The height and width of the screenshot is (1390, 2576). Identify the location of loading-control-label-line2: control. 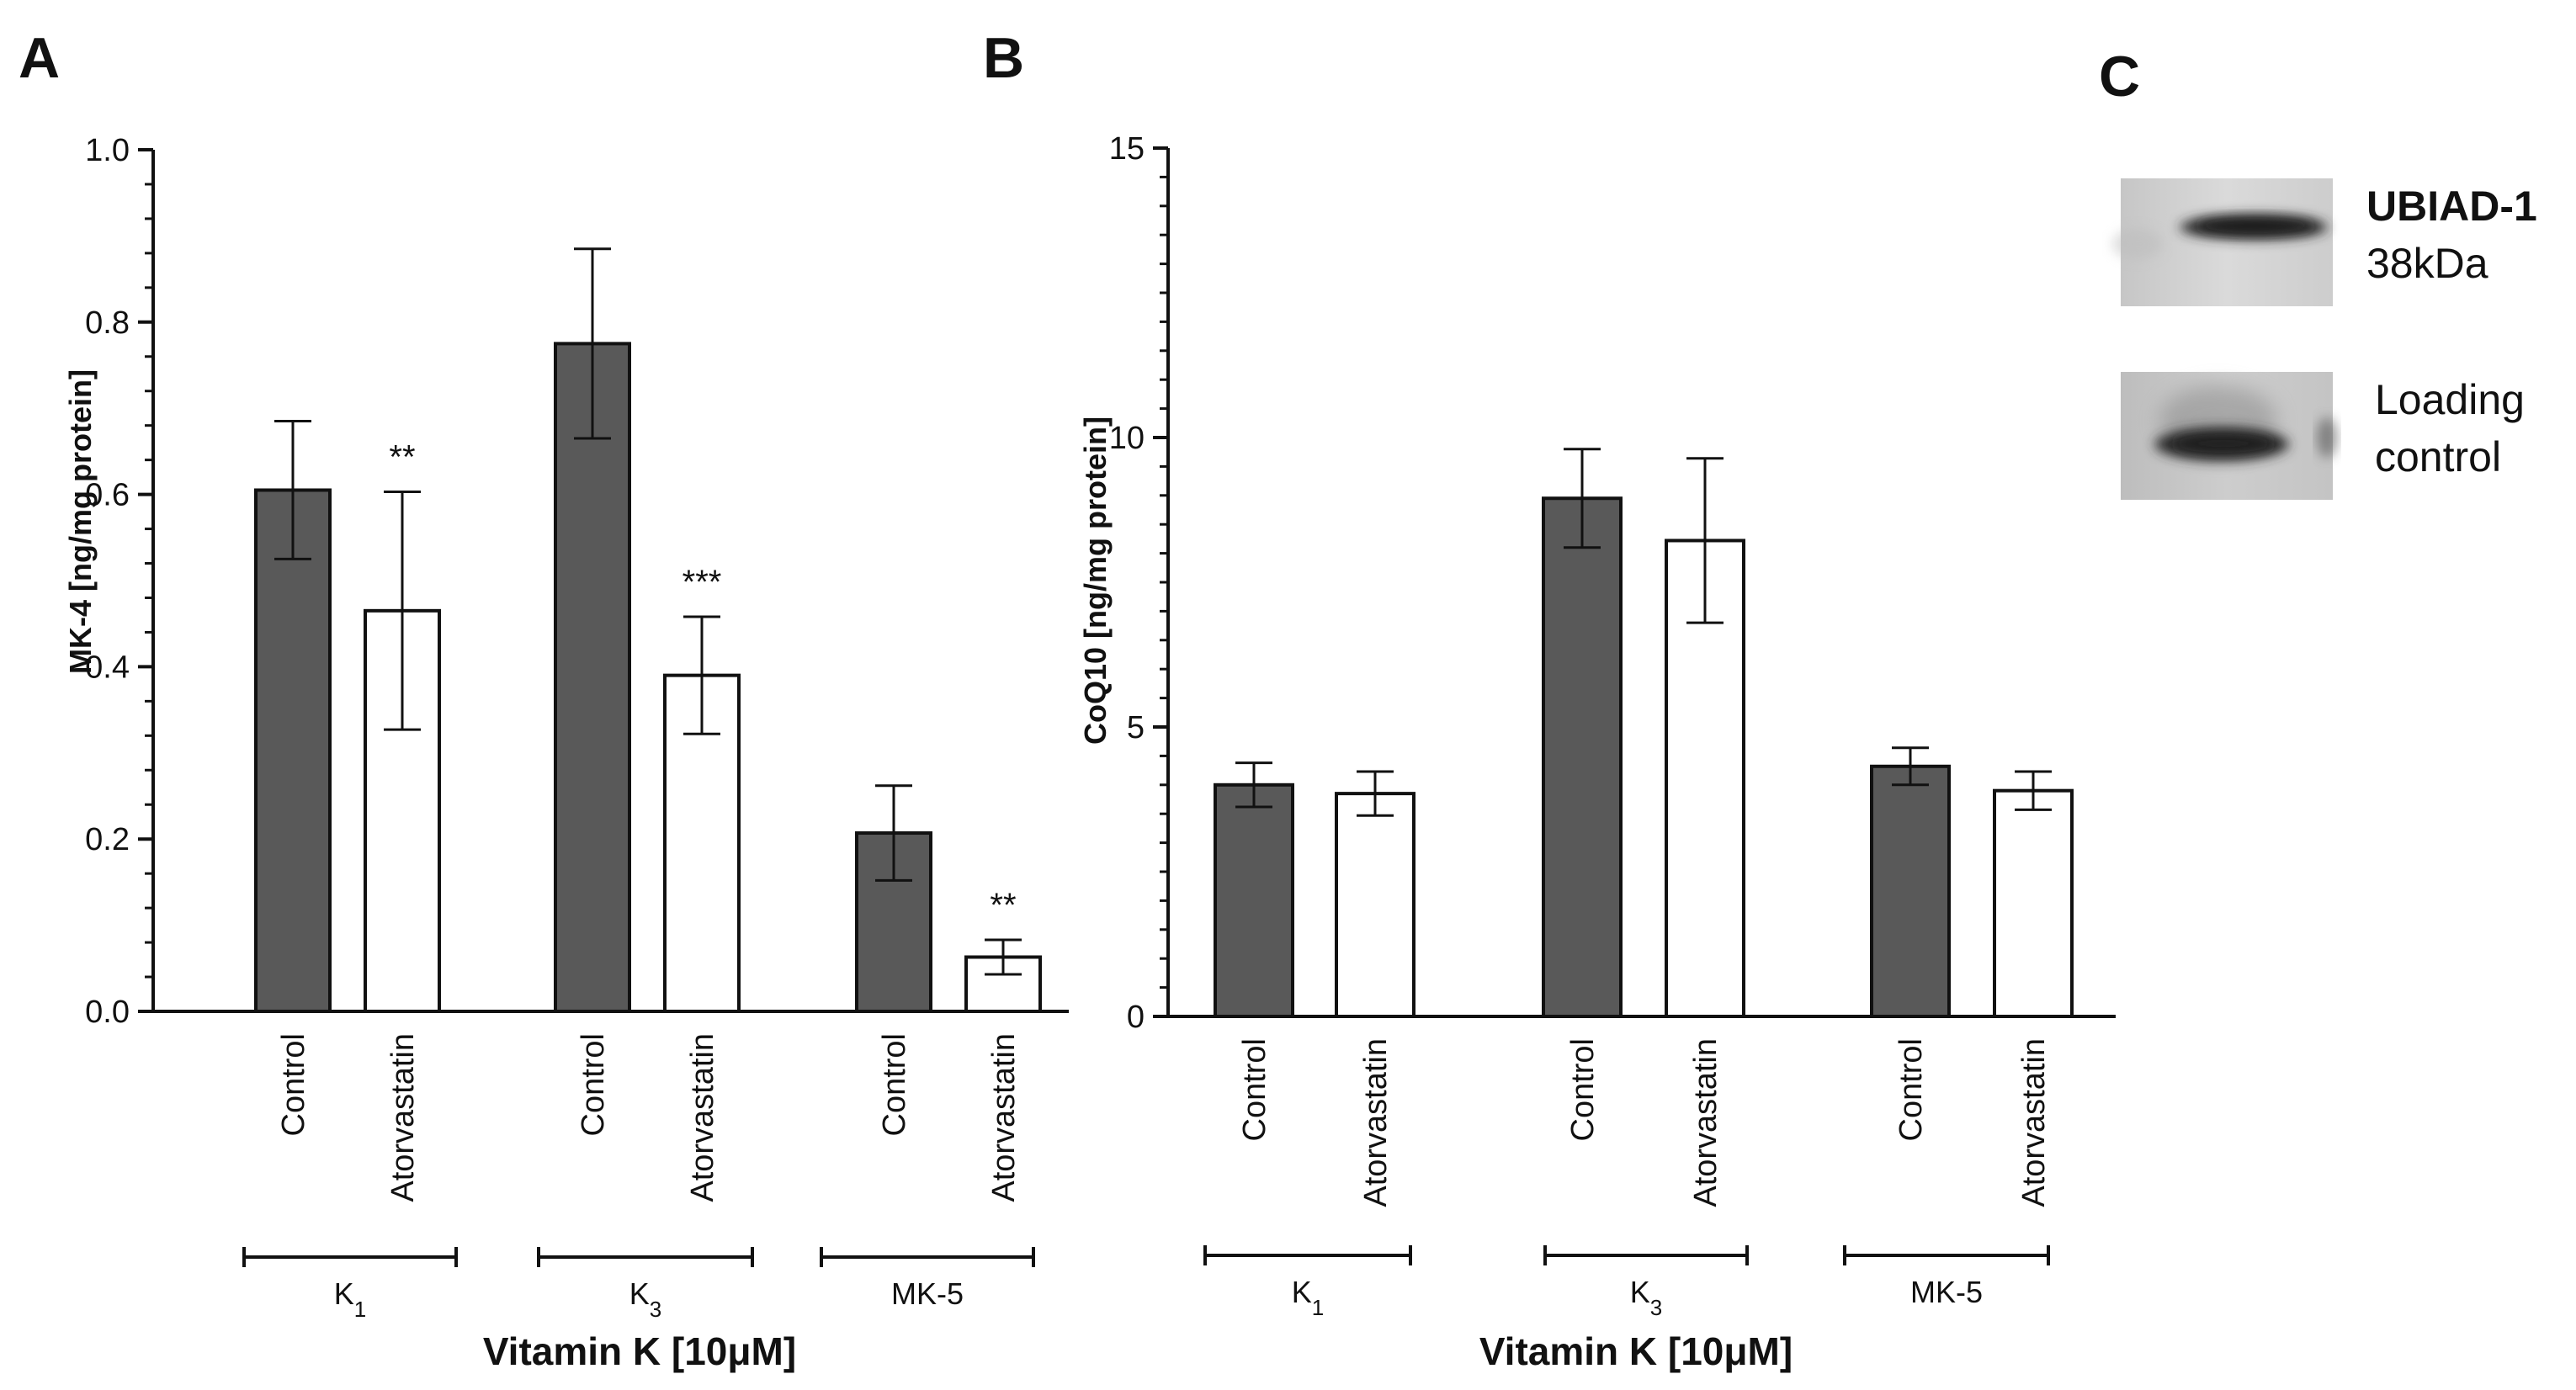
(2438, 457).